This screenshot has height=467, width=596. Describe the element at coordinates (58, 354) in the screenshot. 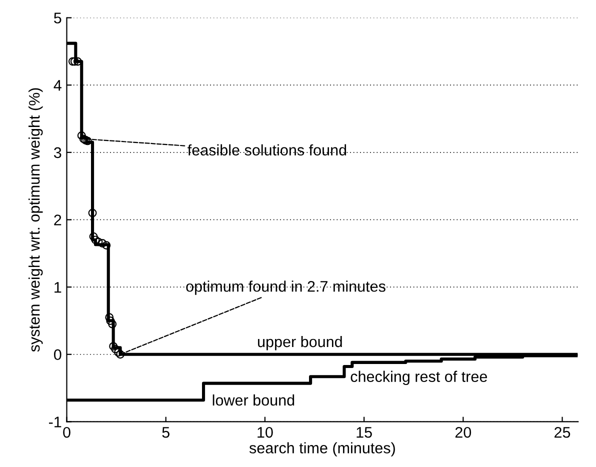

I see `y-tick-label: 0` at that location.